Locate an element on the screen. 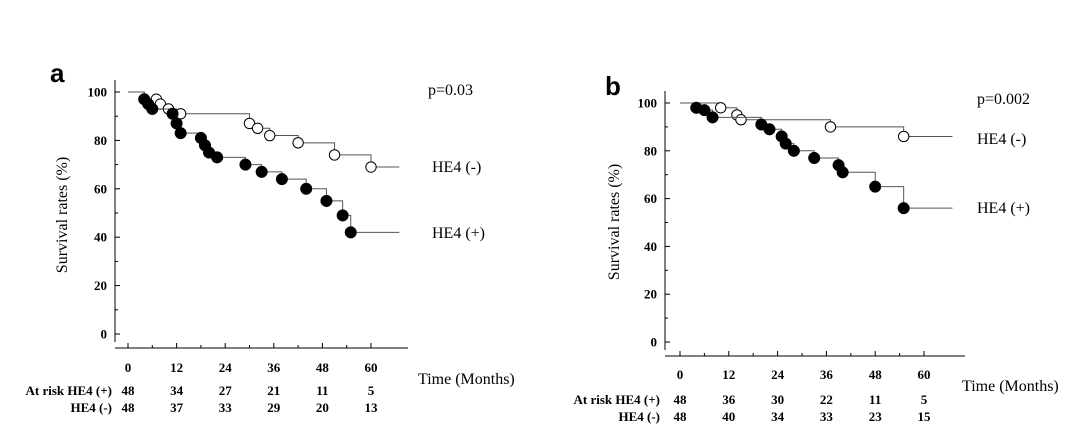 The image size is (1080, 430). panel-a-at-risk-neg-value: 37 is located at coordinates (177, 407).